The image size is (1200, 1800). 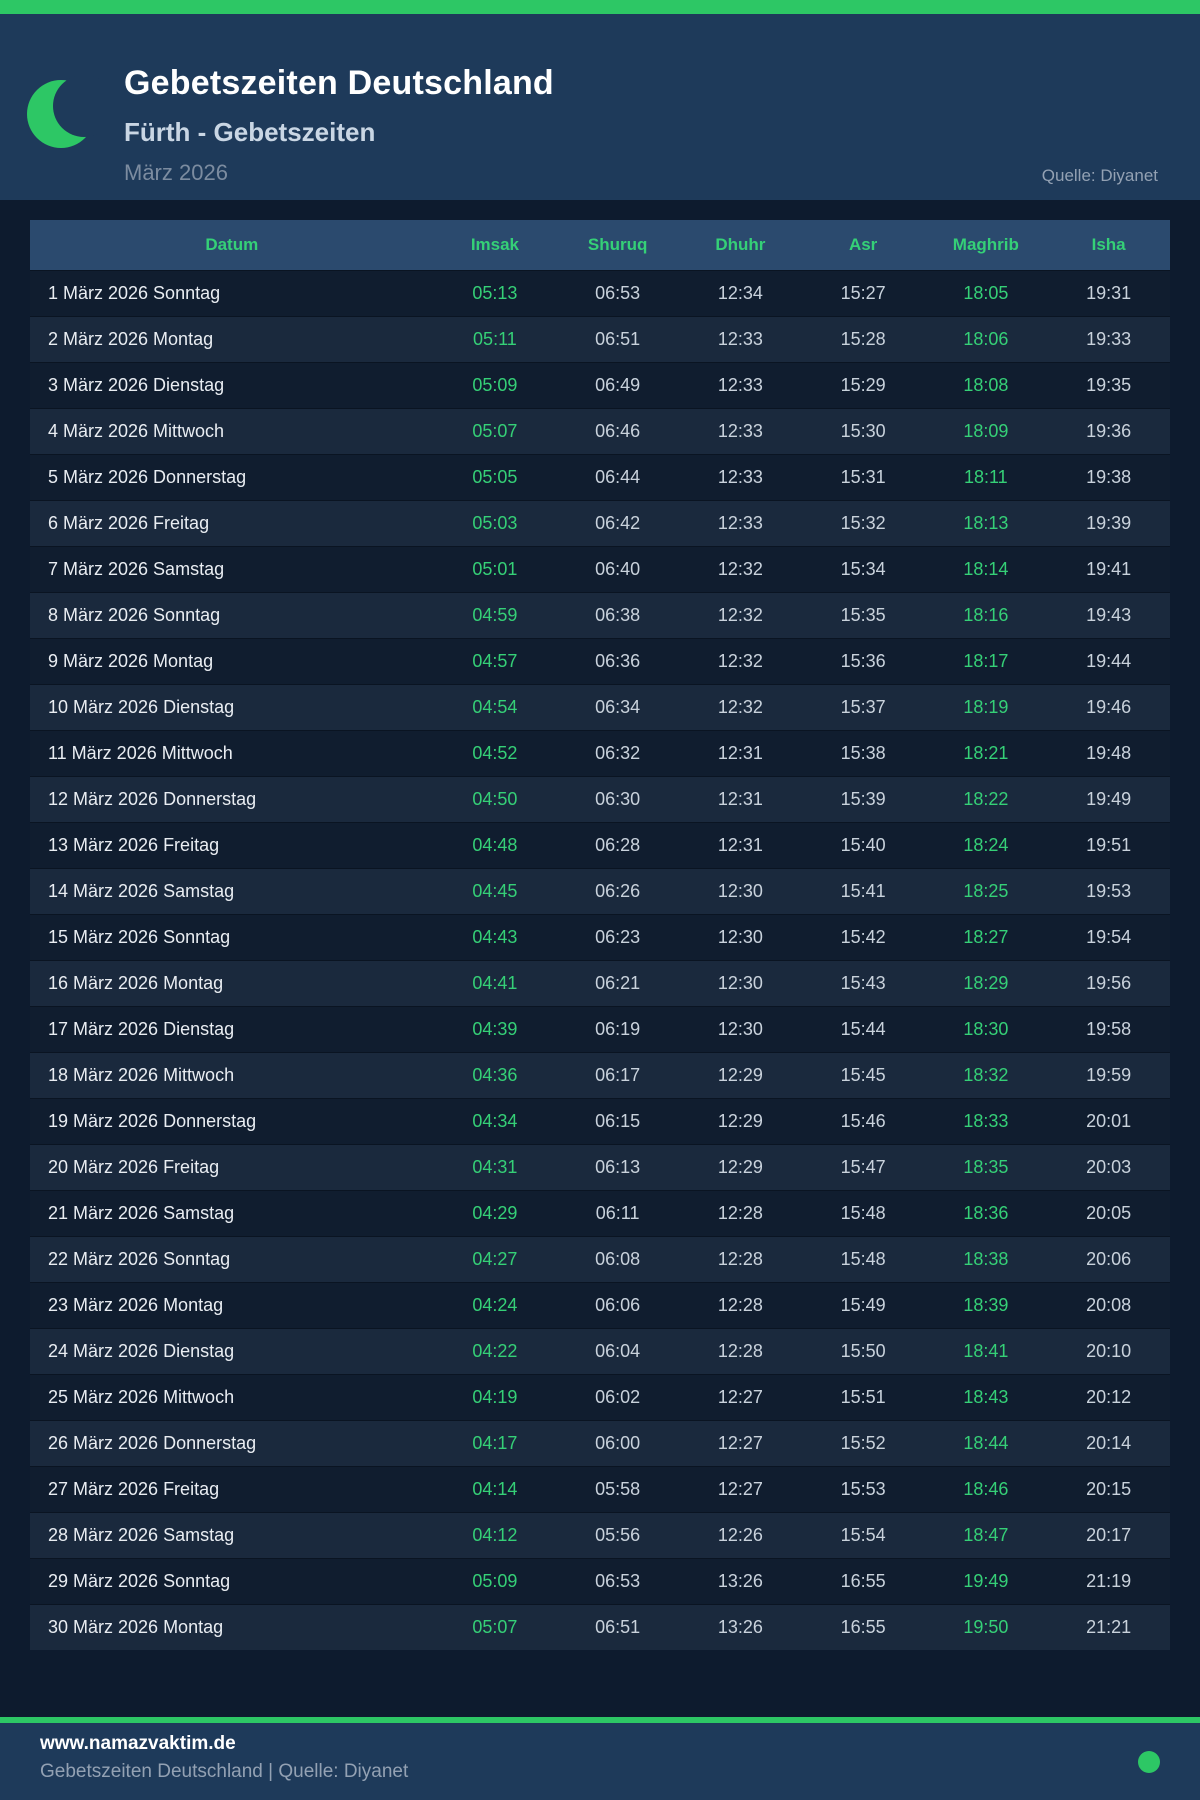 I want to click on time-cell: 19:56, so click(x=1109, y=982).